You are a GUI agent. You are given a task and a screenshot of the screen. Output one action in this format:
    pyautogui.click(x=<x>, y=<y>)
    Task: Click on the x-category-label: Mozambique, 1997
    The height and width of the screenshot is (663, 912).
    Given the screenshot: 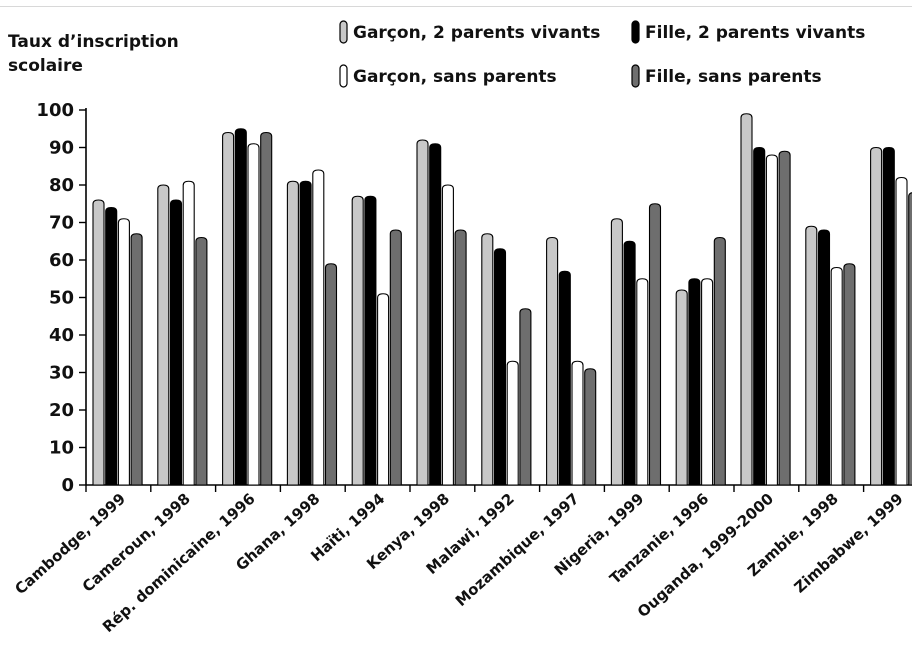 What is the action you would take?
    pyautogui.click(x=517, y=550)
    